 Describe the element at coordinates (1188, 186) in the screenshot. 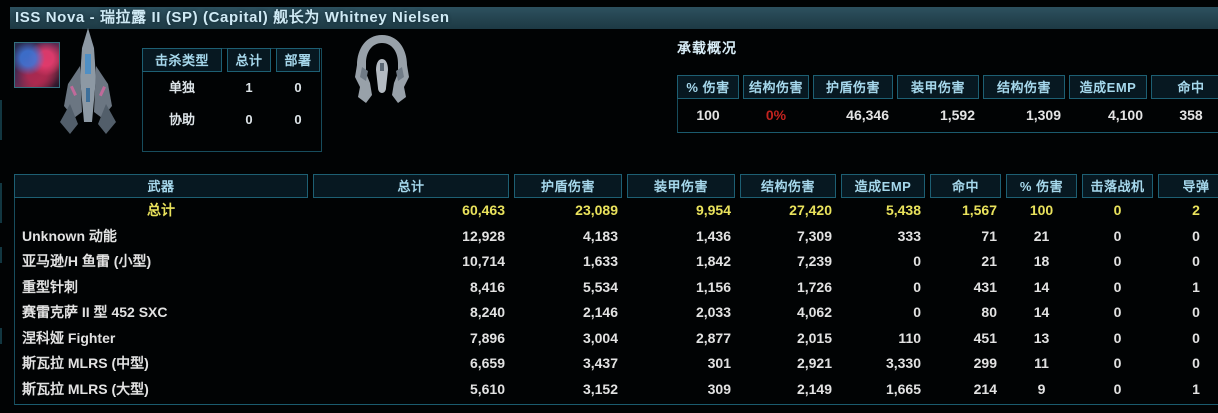

I see `column-header-missiles: 导弹` at that location.